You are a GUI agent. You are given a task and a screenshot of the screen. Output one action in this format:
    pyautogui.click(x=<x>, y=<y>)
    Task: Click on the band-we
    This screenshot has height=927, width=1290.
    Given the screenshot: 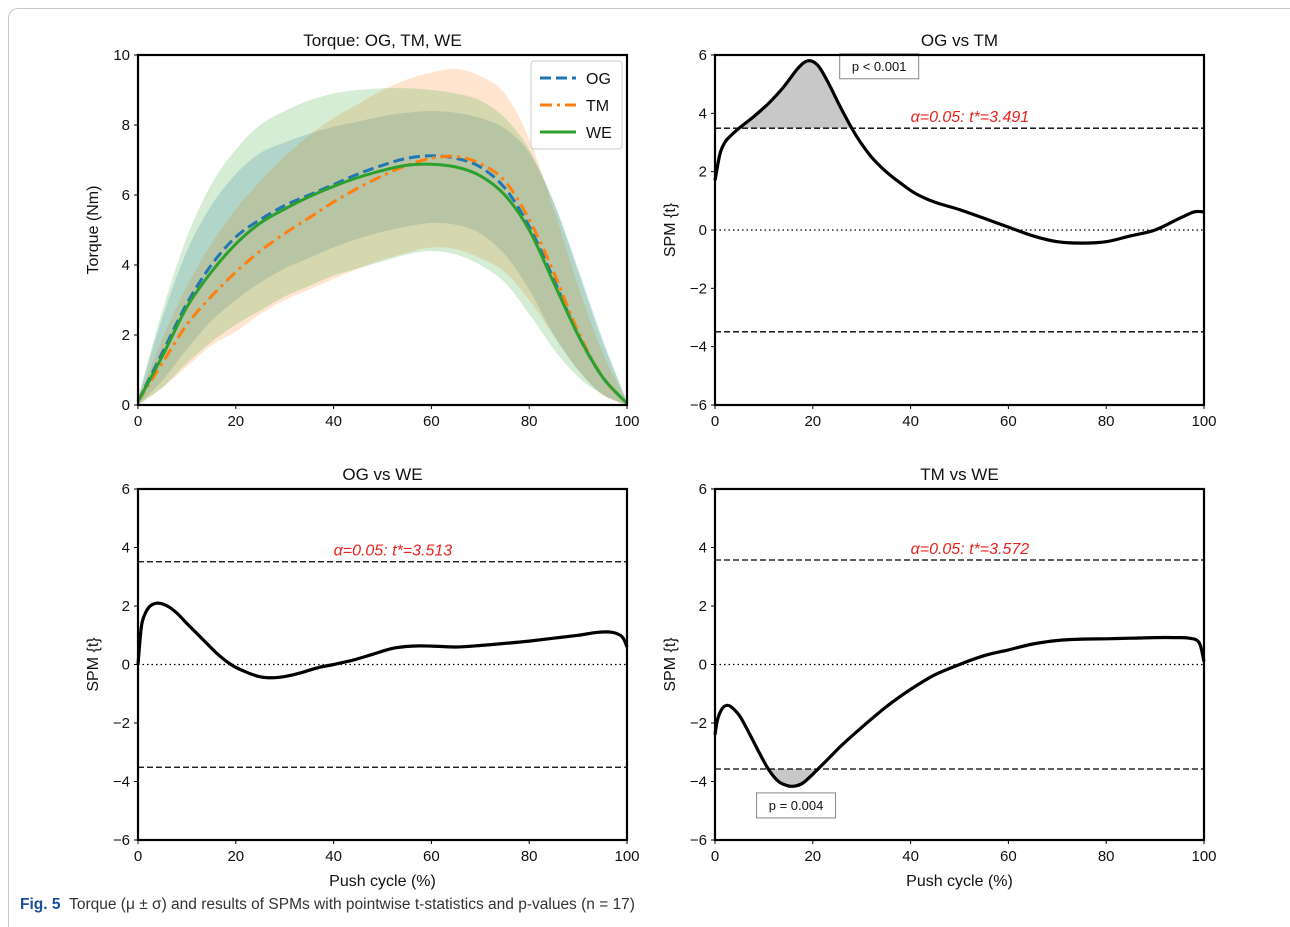 What is the action you would take?
    pyautogui.click(x=382, y=246)
    